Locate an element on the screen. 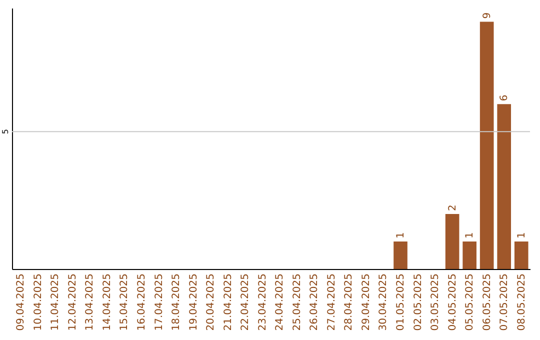  x-tick-label: 24.04.2025 is located at coordinates (280, 302).